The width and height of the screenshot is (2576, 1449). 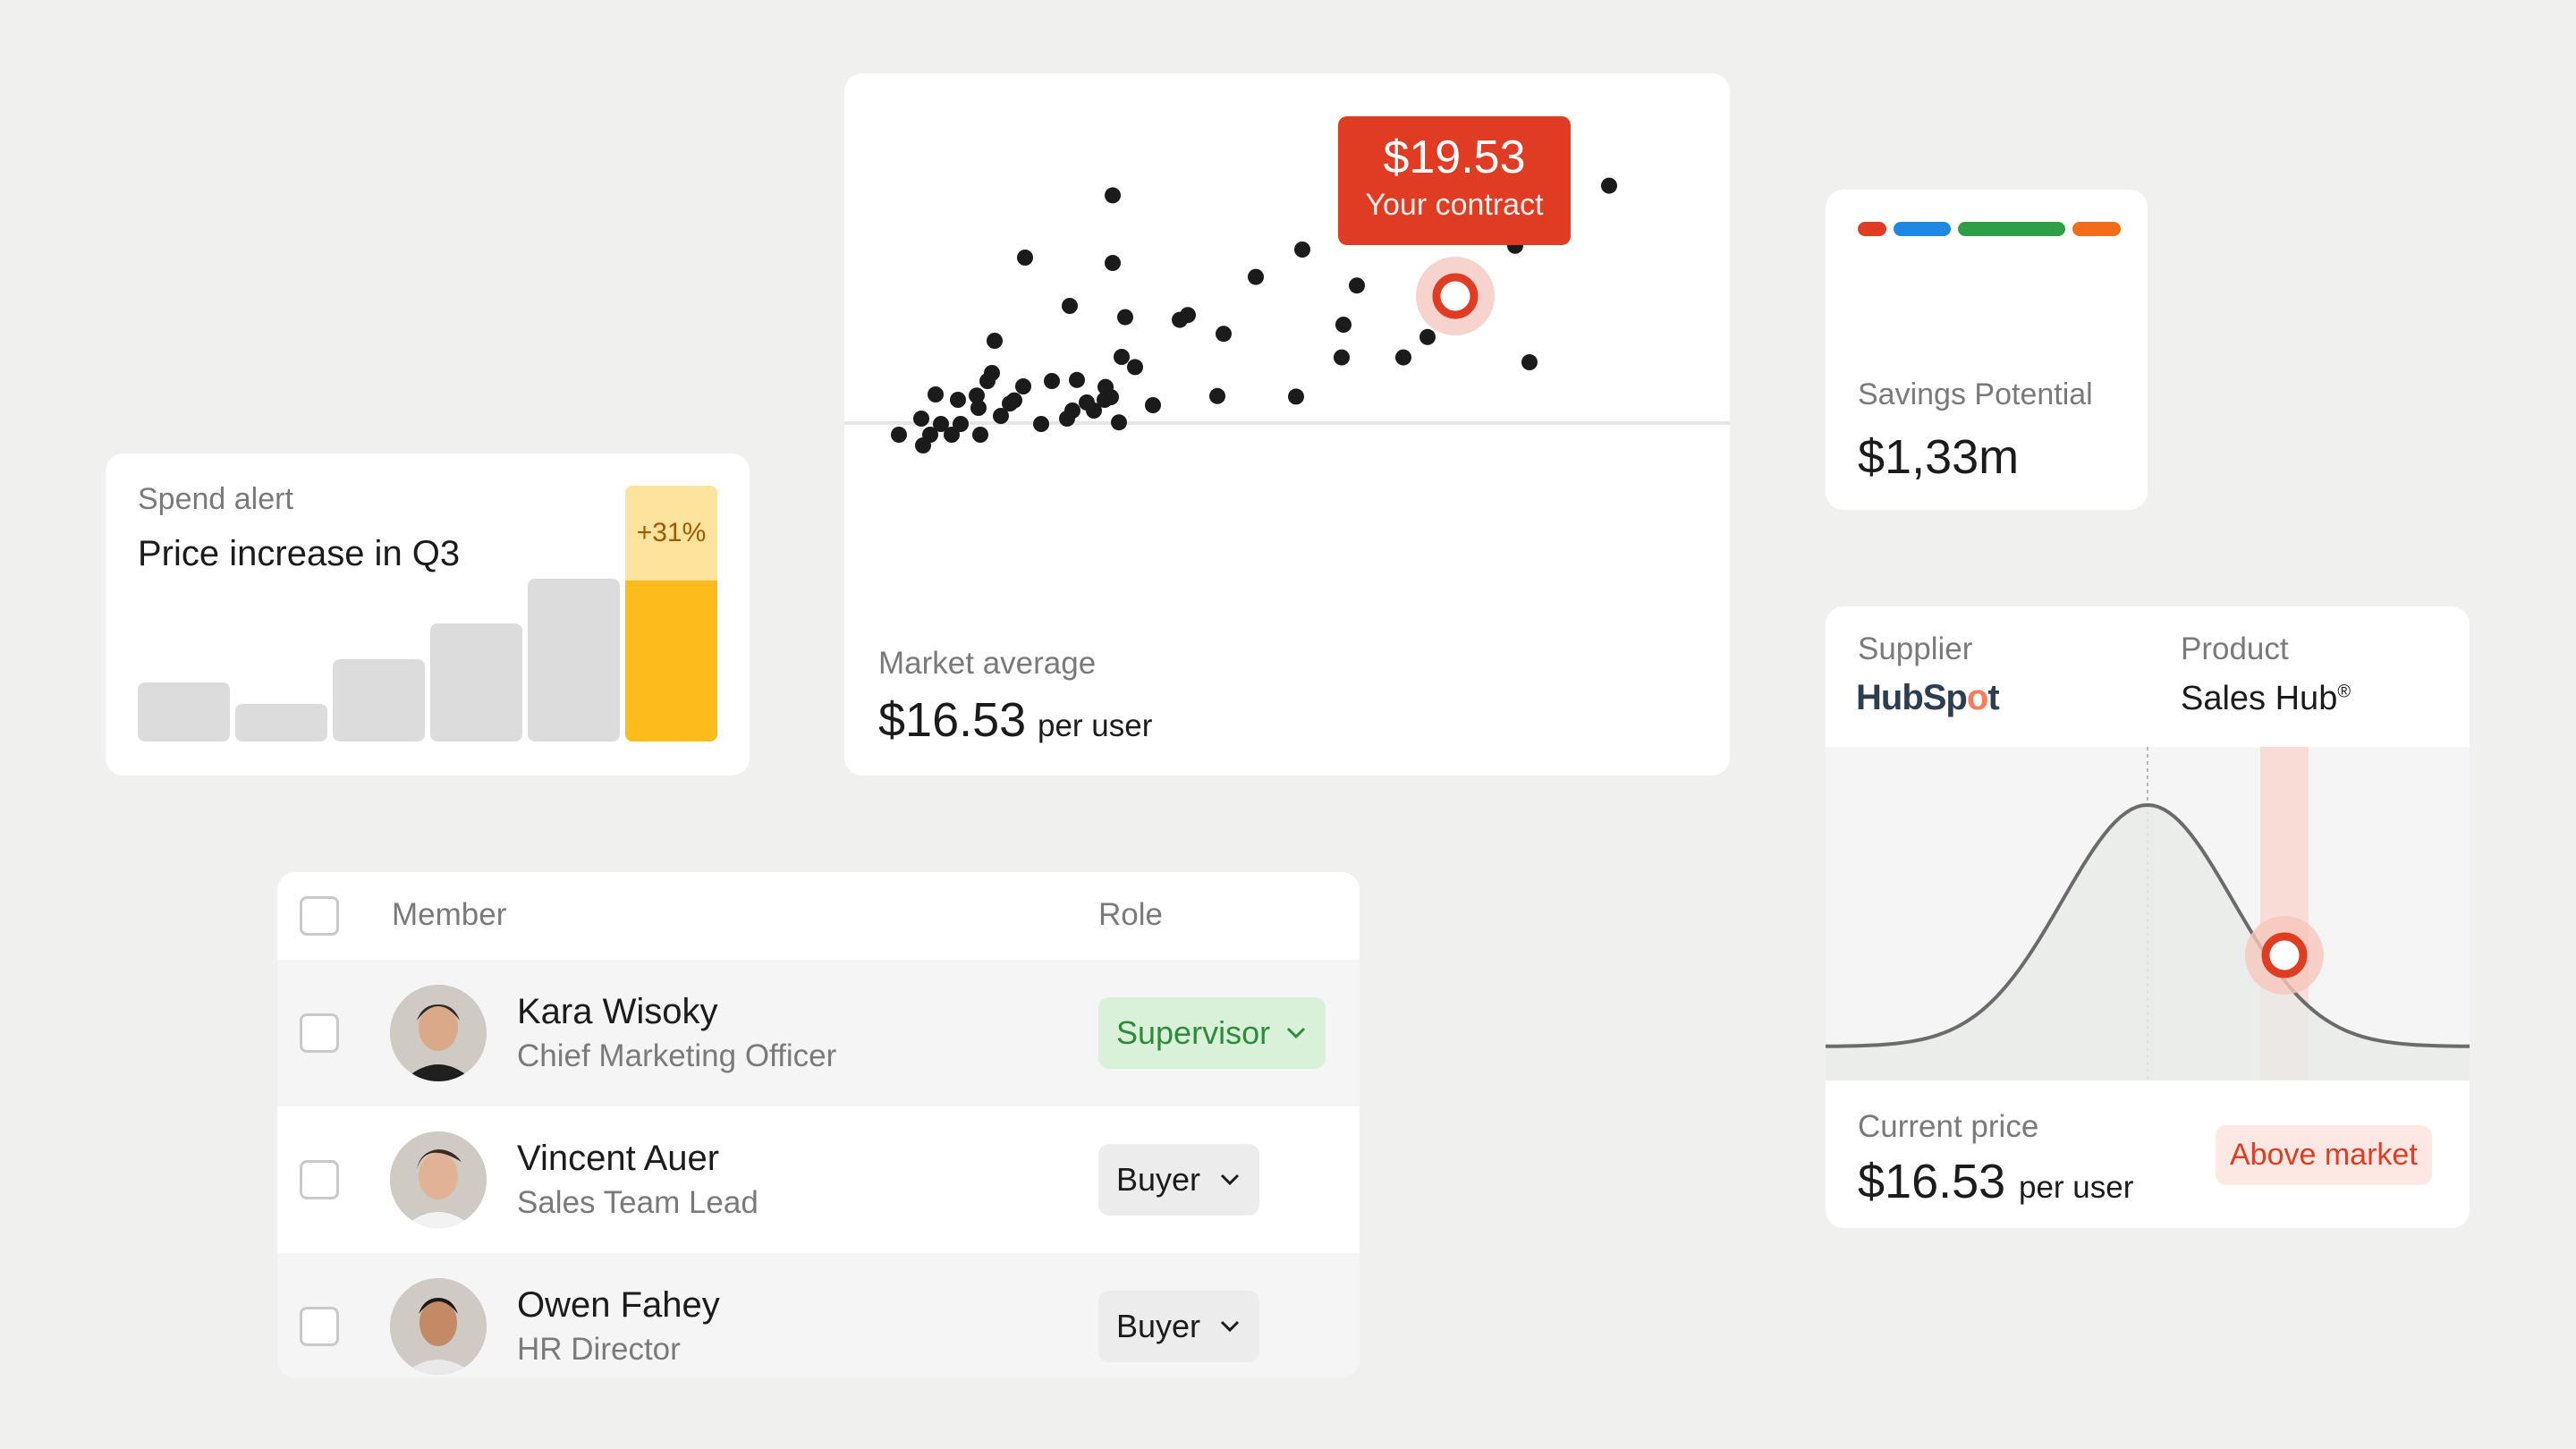 What do you see at coordinates (1932, 1181) in the screenshot?
I see `current-price-value: $16.53` at bounding box center [1932, 1181].